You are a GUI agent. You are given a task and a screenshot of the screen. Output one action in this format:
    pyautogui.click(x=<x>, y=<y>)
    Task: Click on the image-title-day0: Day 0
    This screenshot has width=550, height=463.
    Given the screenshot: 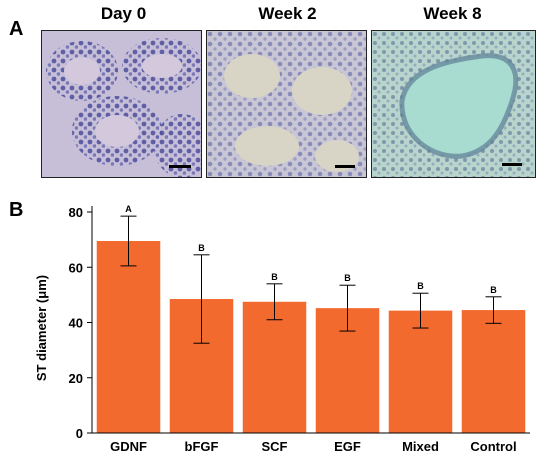 What is the action you would take?
    pyautogui.click(x=123, y=13)
    